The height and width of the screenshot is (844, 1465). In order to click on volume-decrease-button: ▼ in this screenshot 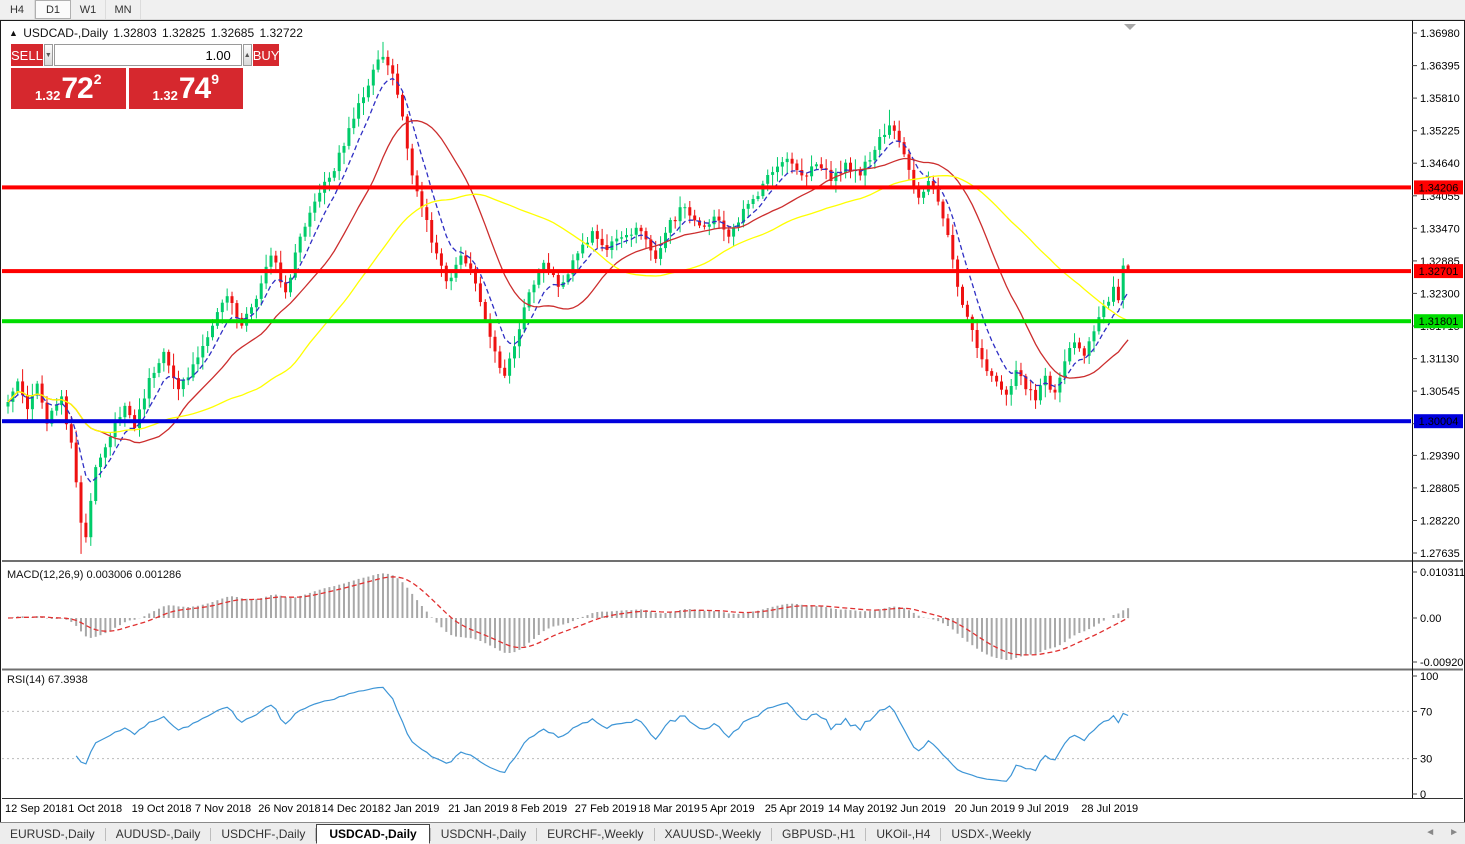, I will do `click(48, 55)`.